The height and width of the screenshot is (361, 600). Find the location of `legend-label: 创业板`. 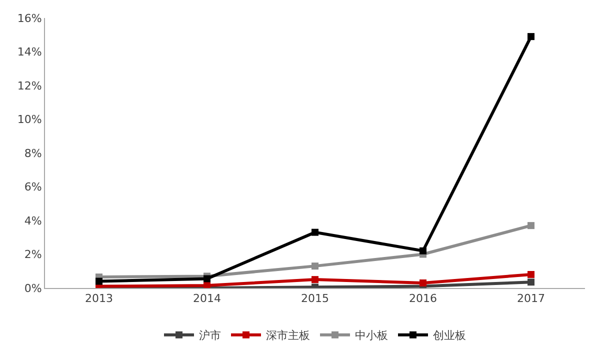

legend-label: 创业板 is located at coordinates (449, 335).